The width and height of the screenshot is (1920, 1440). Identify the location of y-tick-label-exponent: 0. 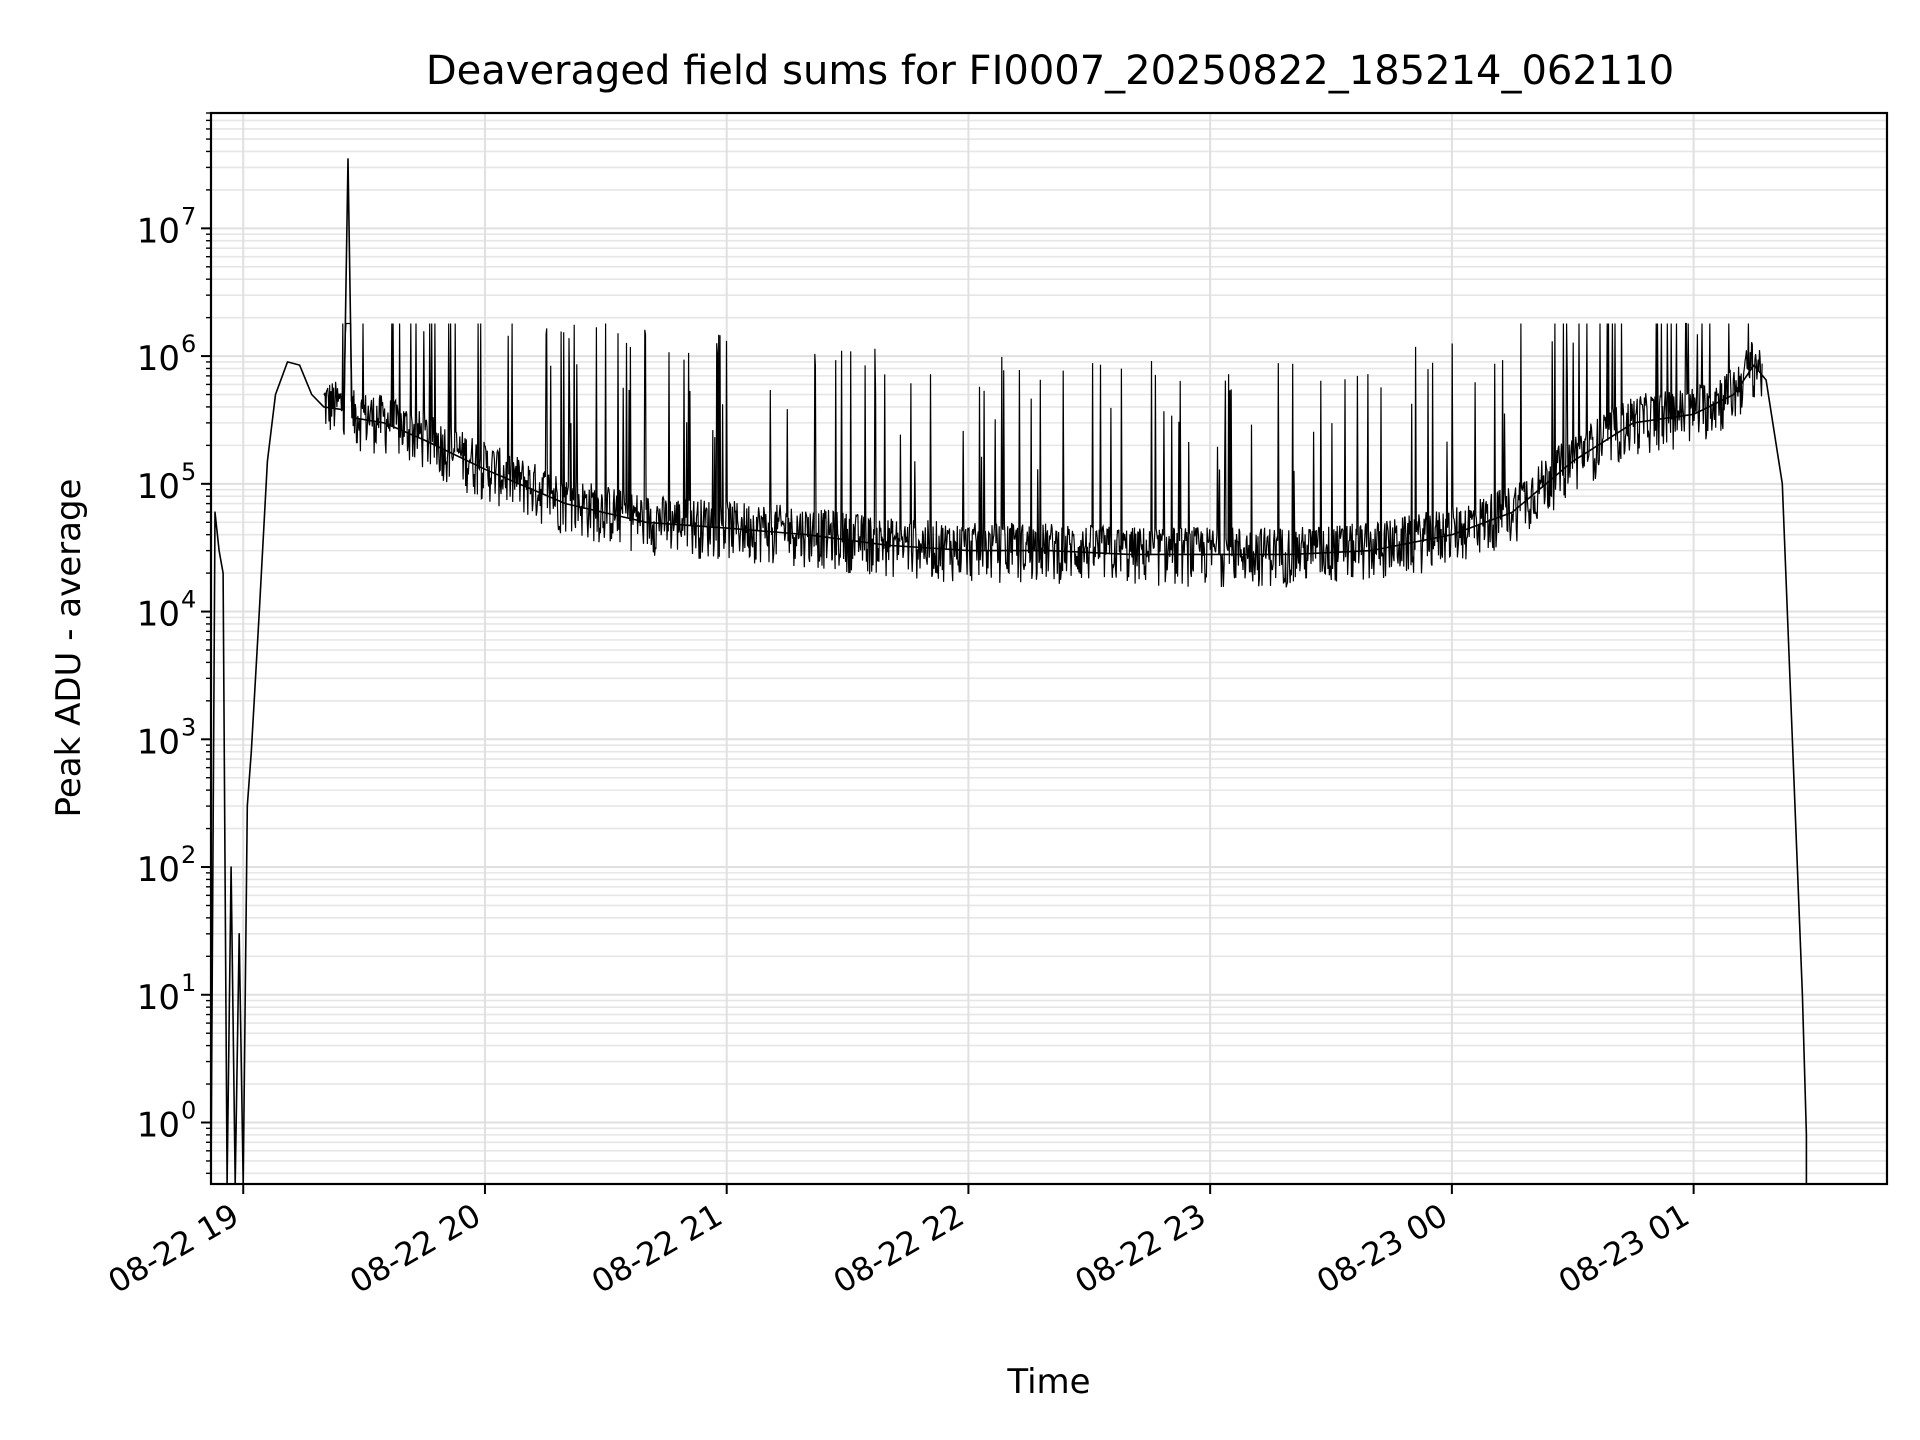
(188, 1110).